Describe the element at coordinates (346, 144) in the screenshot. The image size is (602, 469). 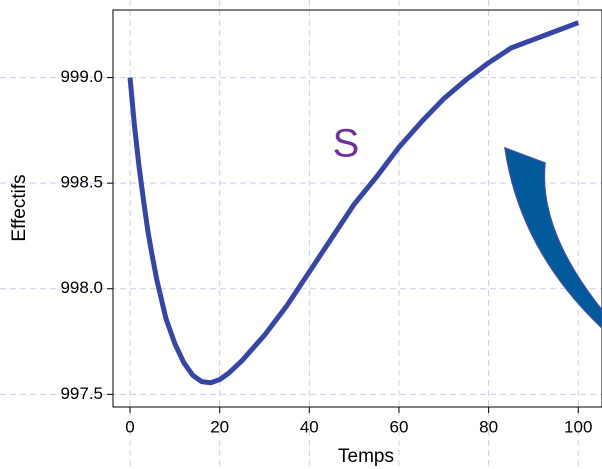
I see `annotation: S` at that location.